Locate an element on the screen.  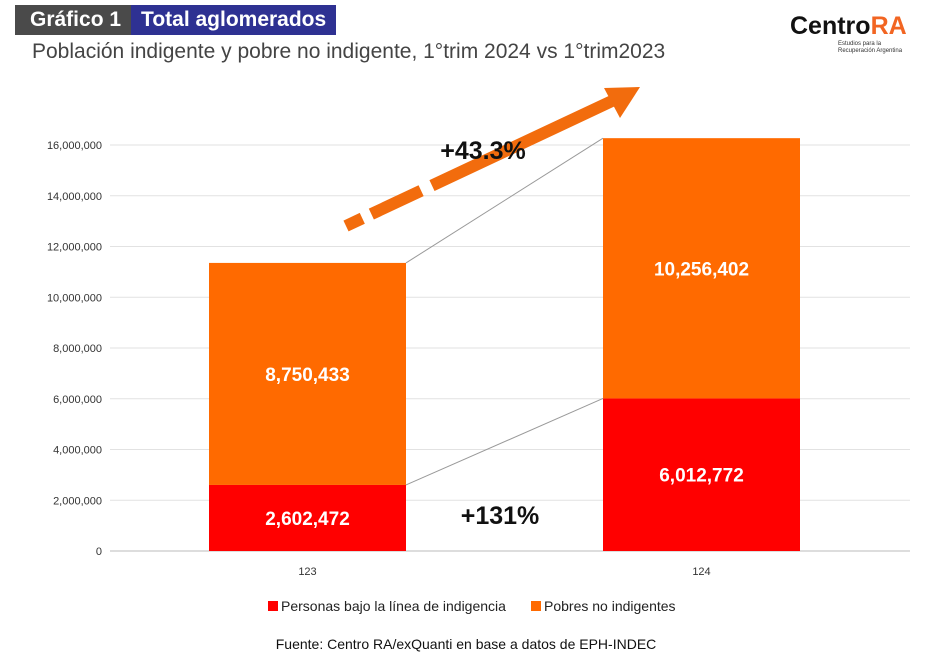
y-tick-label: 14,000,000 is located at coordinates (74, 197).